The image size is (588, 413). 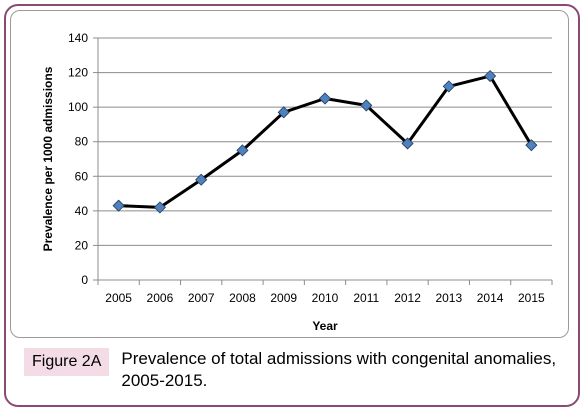 I want to click on x-axis-title: Year, so click(x=325, y=326).